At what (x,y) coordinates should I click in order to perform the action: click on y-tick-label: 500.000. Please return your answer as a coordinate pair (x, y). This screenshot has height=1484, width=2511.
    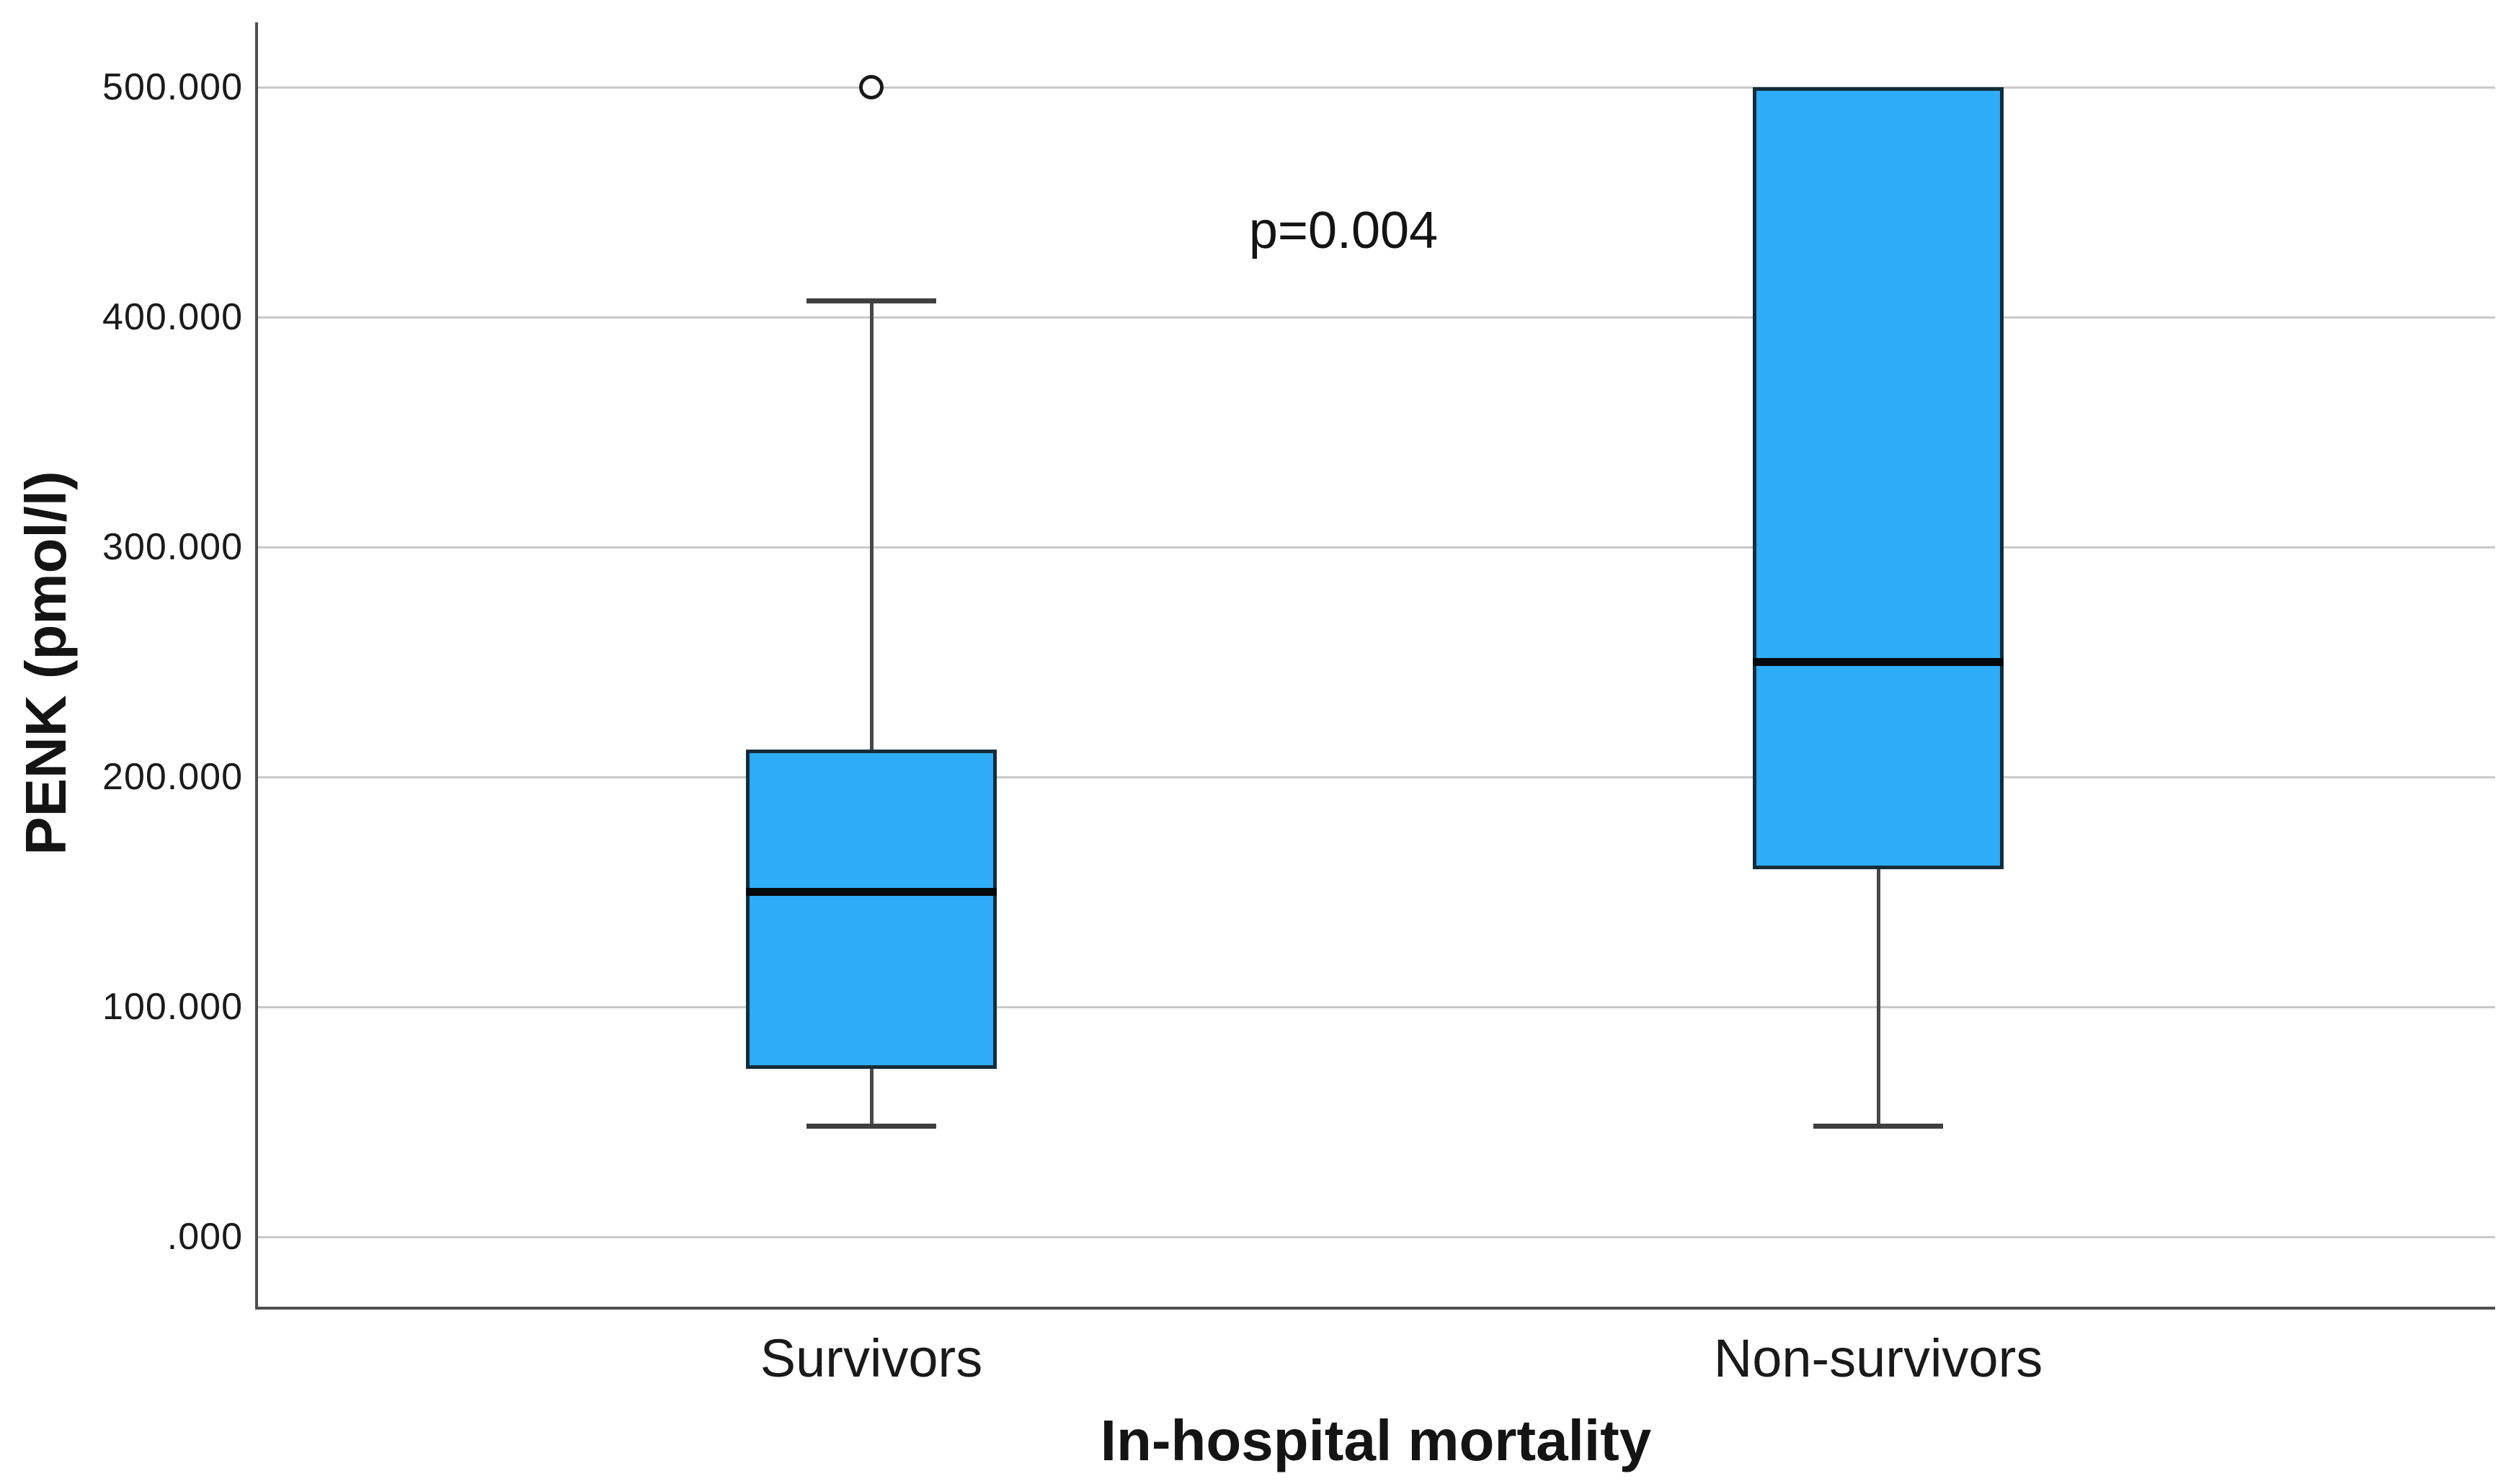
    Looking at the image, I should click on (172, 87).